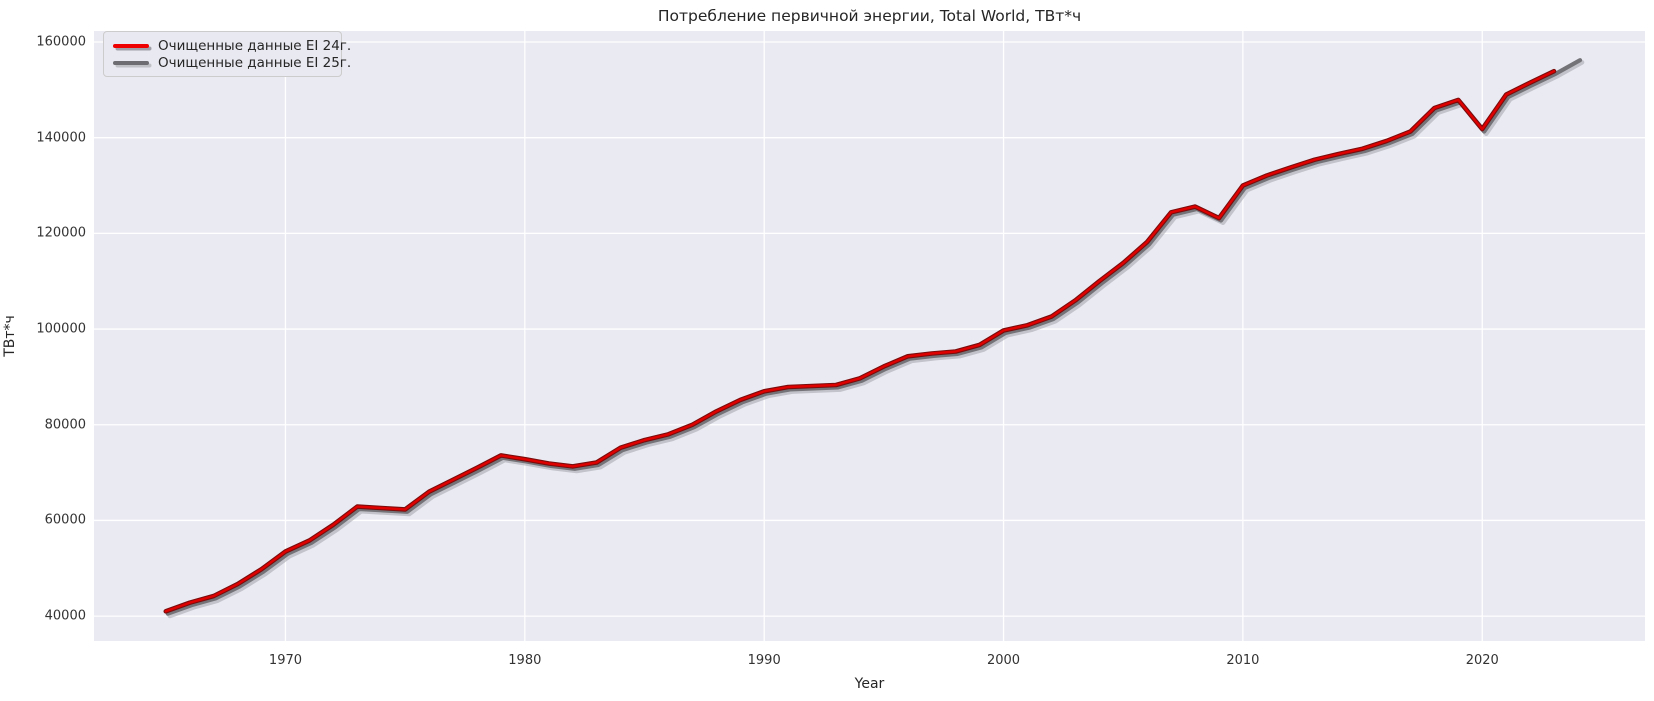 This screenshot has width=1654, height=701. What do you see at coordinates (10, 336) in the screenshot?
I see `y-axis-label: ТВт*ч` at bounding box center [10, 336].